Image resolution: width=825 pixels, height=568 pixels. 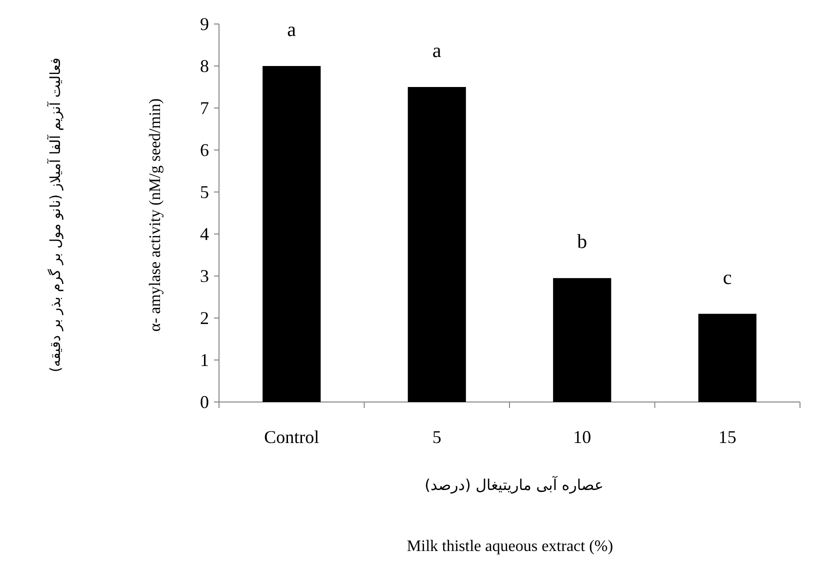 What do you see at coordinates (204, 318) in the screenshot?
I see `y-tick-label: 2` at bounding box center [204, 318].